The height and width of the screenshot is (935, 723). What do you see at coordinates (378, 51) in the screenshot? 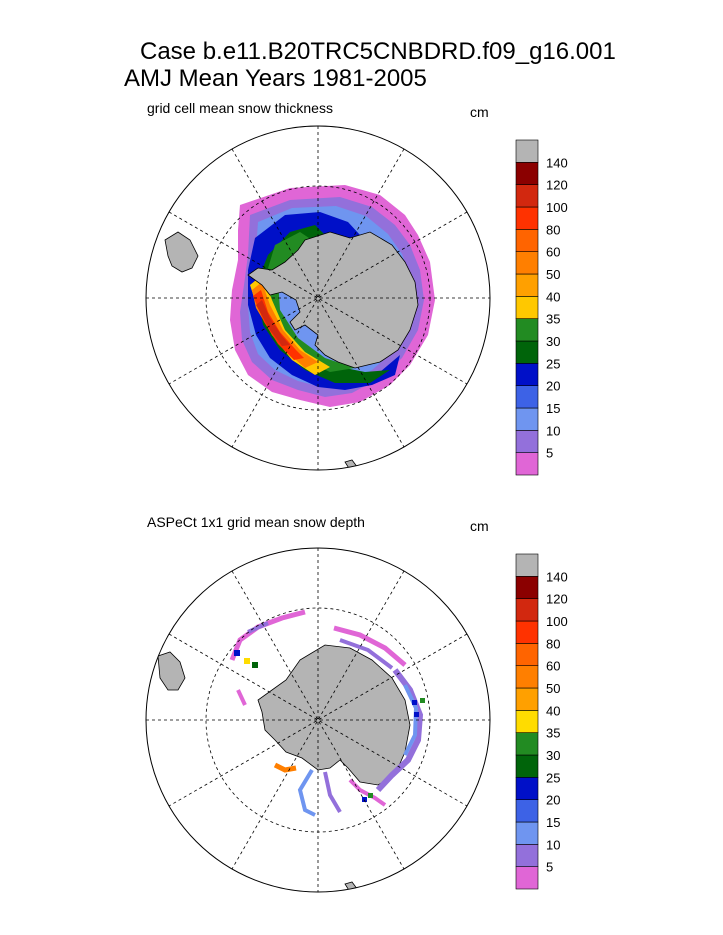
I see `figure-title-line-1: Case b.e11.B20TRC5CNBDRD.f09_g16.001` at bounding box center [378, 51].